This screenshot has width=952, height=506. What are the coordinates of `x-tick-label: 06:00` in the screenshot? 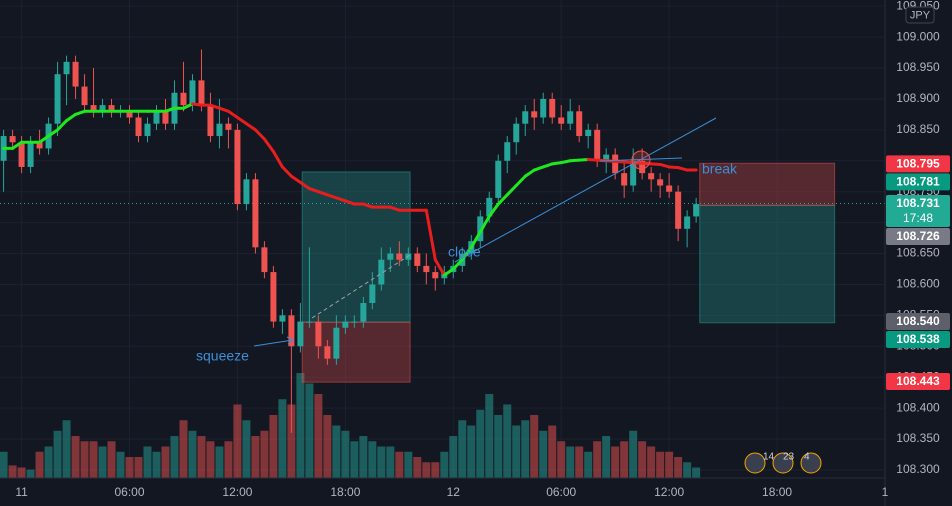 It's located at (561, 492).